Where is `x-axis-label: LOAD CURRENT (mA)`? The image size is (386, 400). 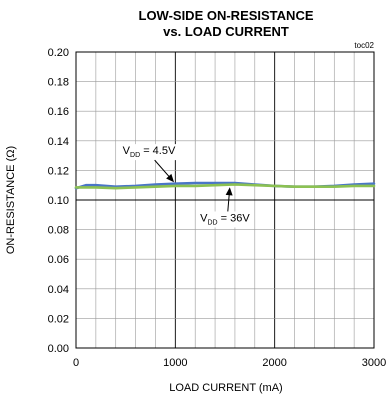
x-axis-label: LOAD CURRENT (mA) is located at coordinates (225, 388).